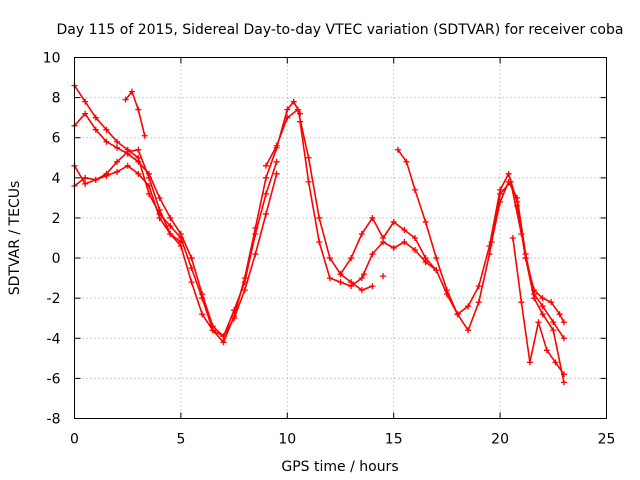 The image size is (640, 480). What do you see at coordinates (56, 179) in the screenshot?
I see `y-tick-label: 4` at bounding box center [56, 179].